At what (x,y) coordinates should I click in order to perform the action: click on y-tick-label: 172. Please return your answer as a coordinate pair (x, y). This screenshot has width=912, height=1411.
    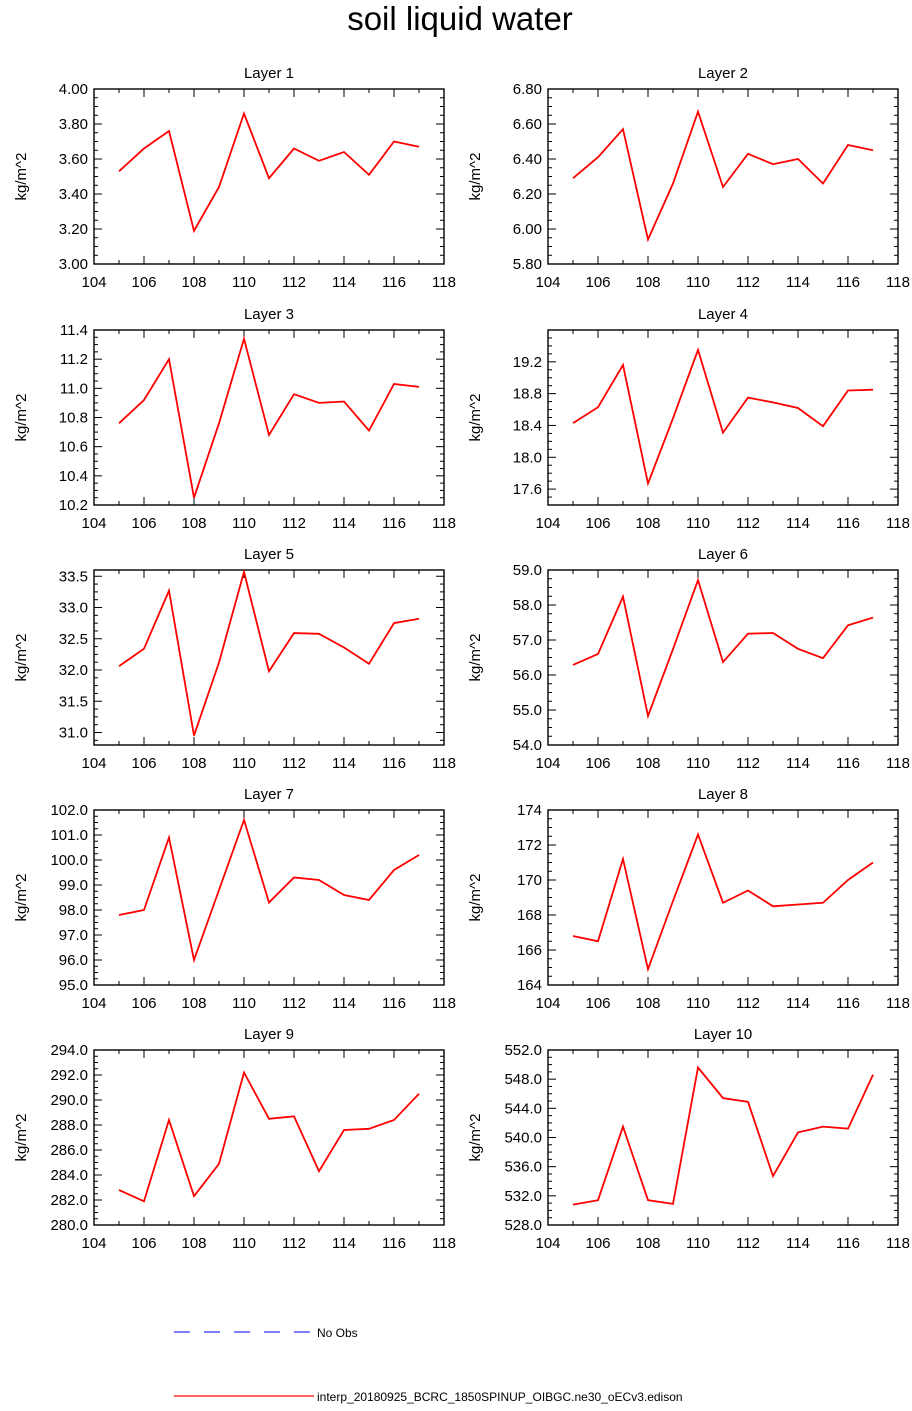
    Looking at the image, I should click on (529, 845).